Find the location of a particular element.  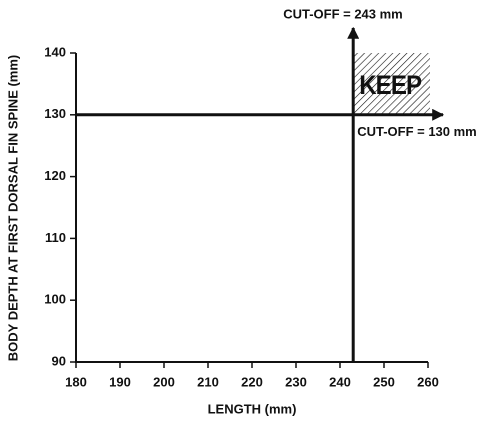

x-axis-label: LENGTH (mm) is located at coordinates (252, 408).